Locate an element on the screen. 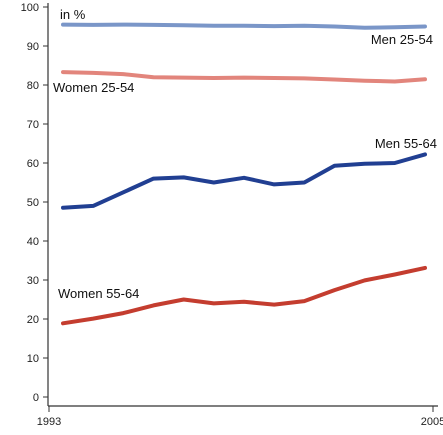 The height and width of the screenshot is (435, 443). y-ticks: 0 10 20 30 40 50 60 70 80 90 100 is located at coordinates (34, 203).